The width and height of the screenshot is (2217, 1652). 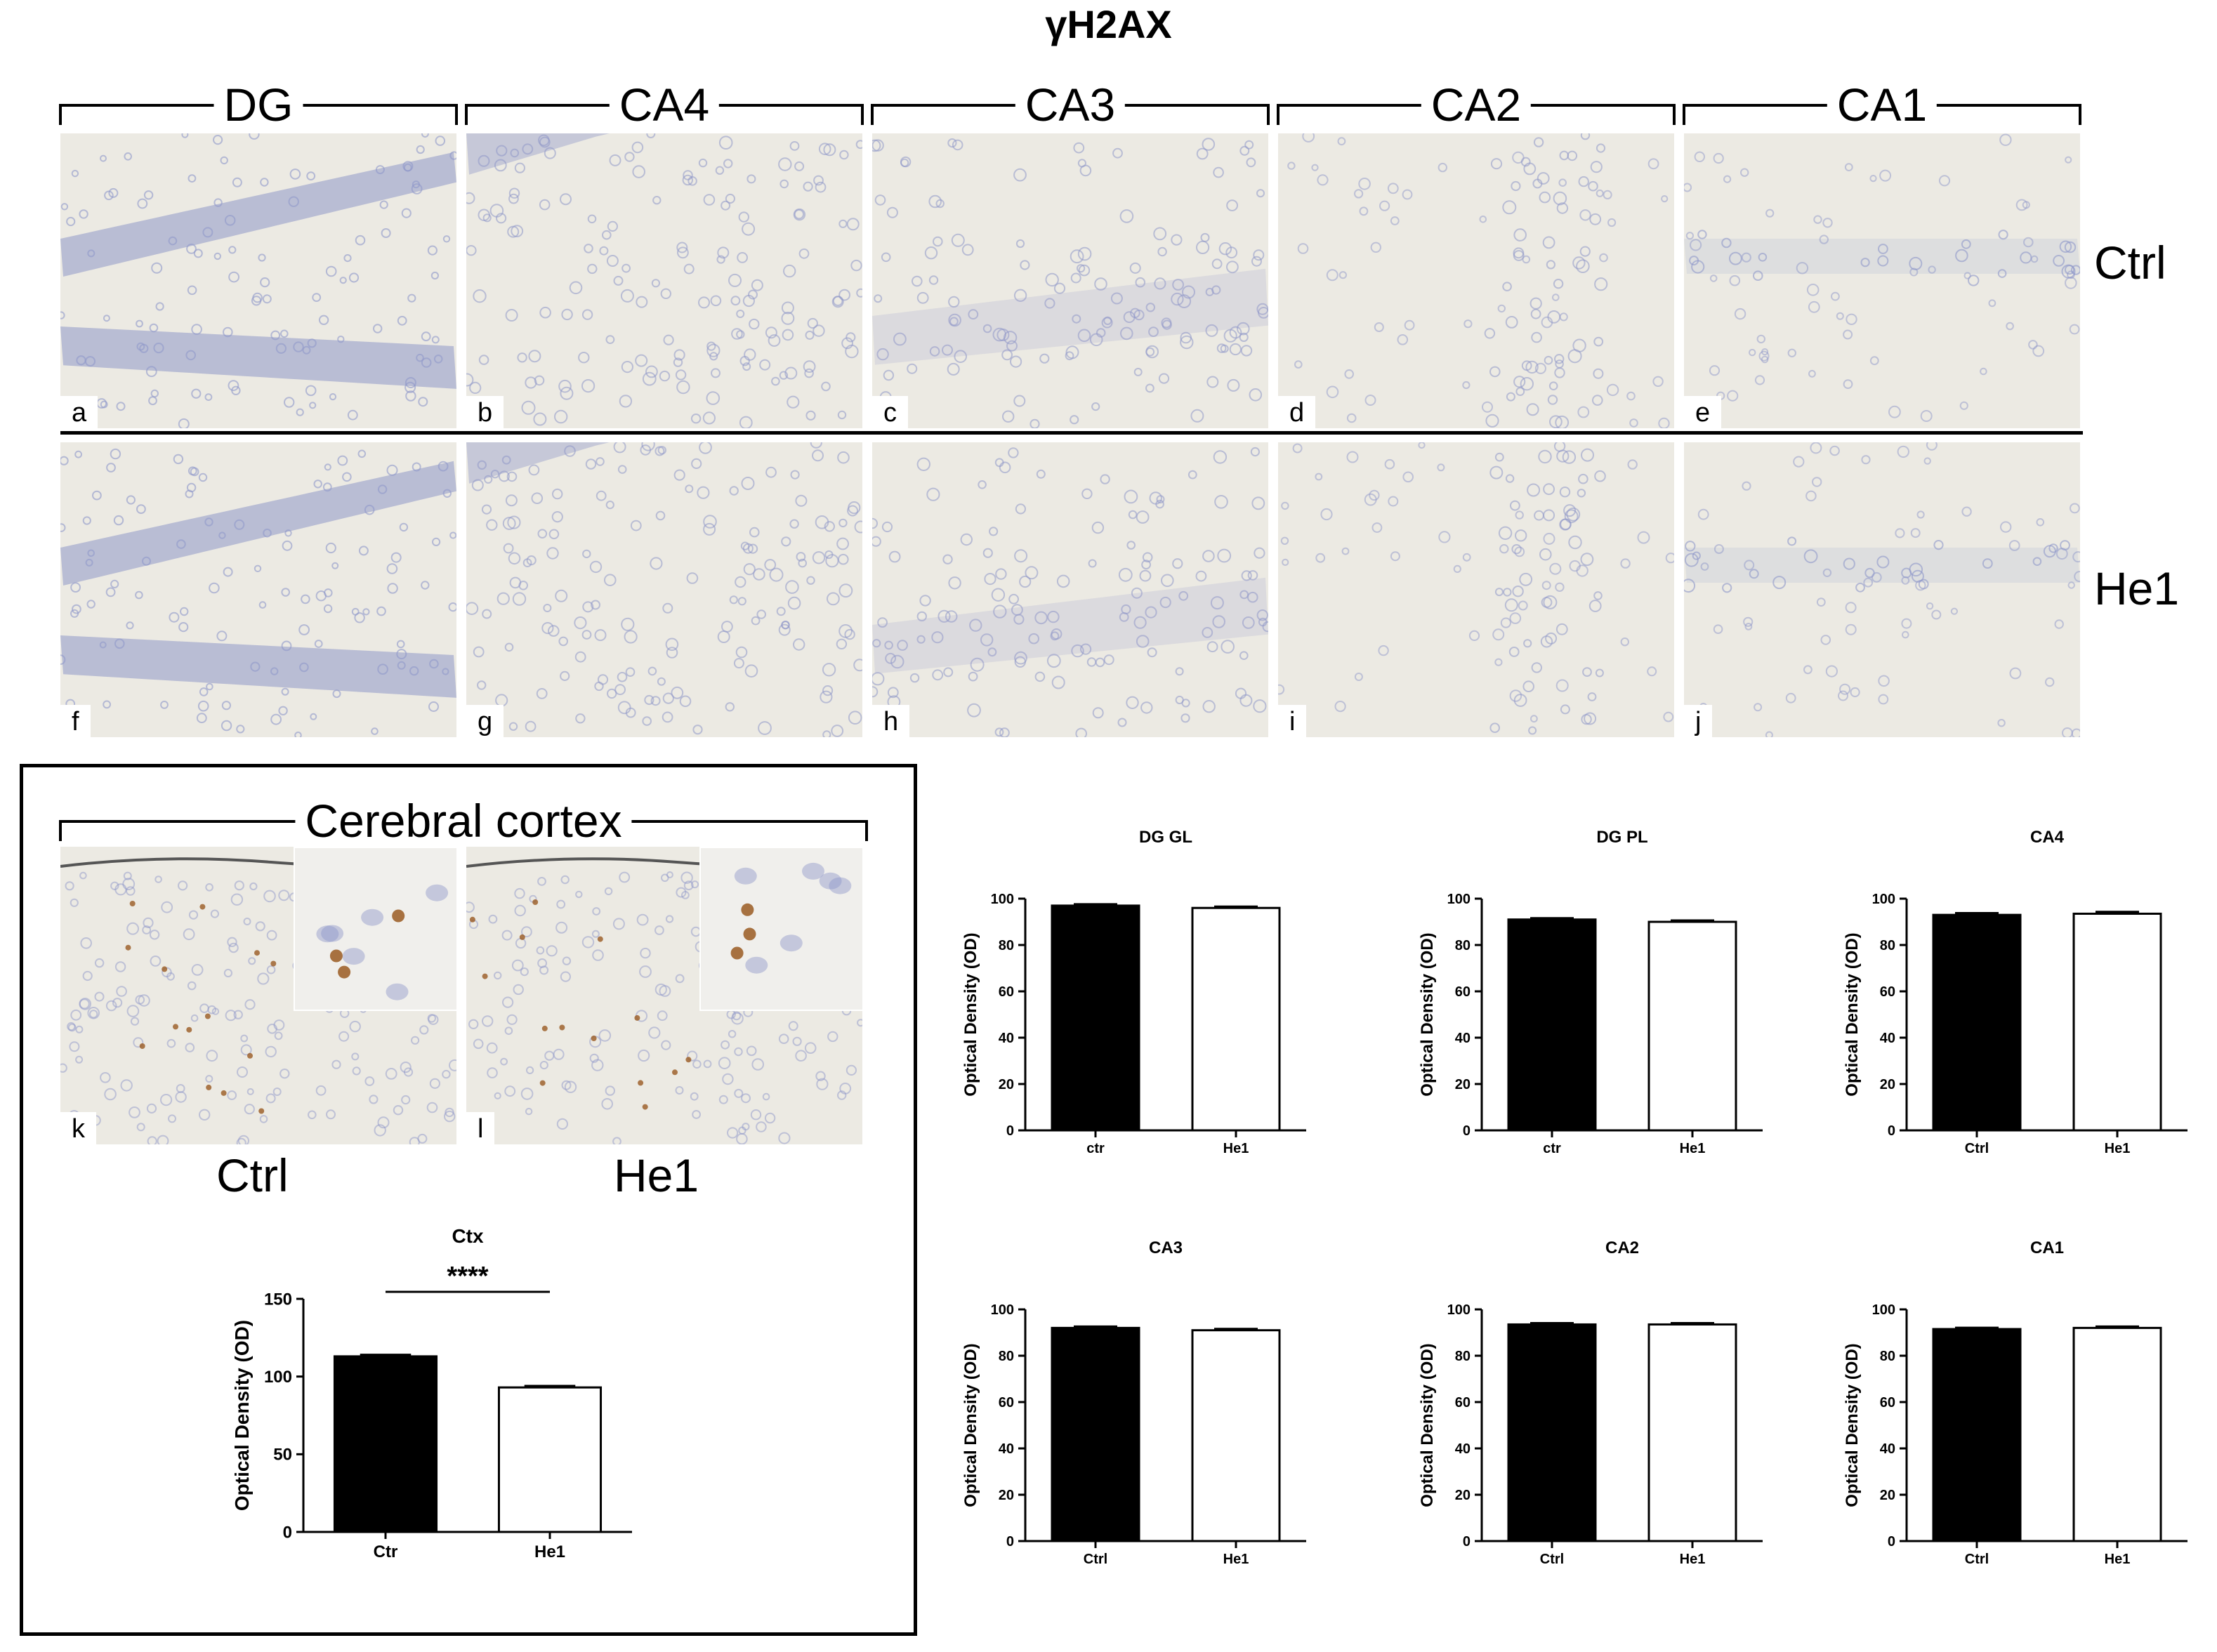 I want to click on cortex-condition-he1: He1, so click(x=656, y=1175).